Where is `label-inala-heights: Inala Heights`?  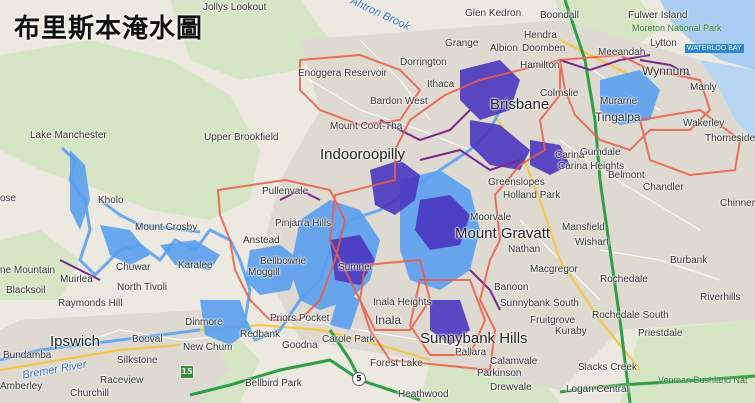 label-inala-heights: Inala Heights is located at coordinates (402, 302).